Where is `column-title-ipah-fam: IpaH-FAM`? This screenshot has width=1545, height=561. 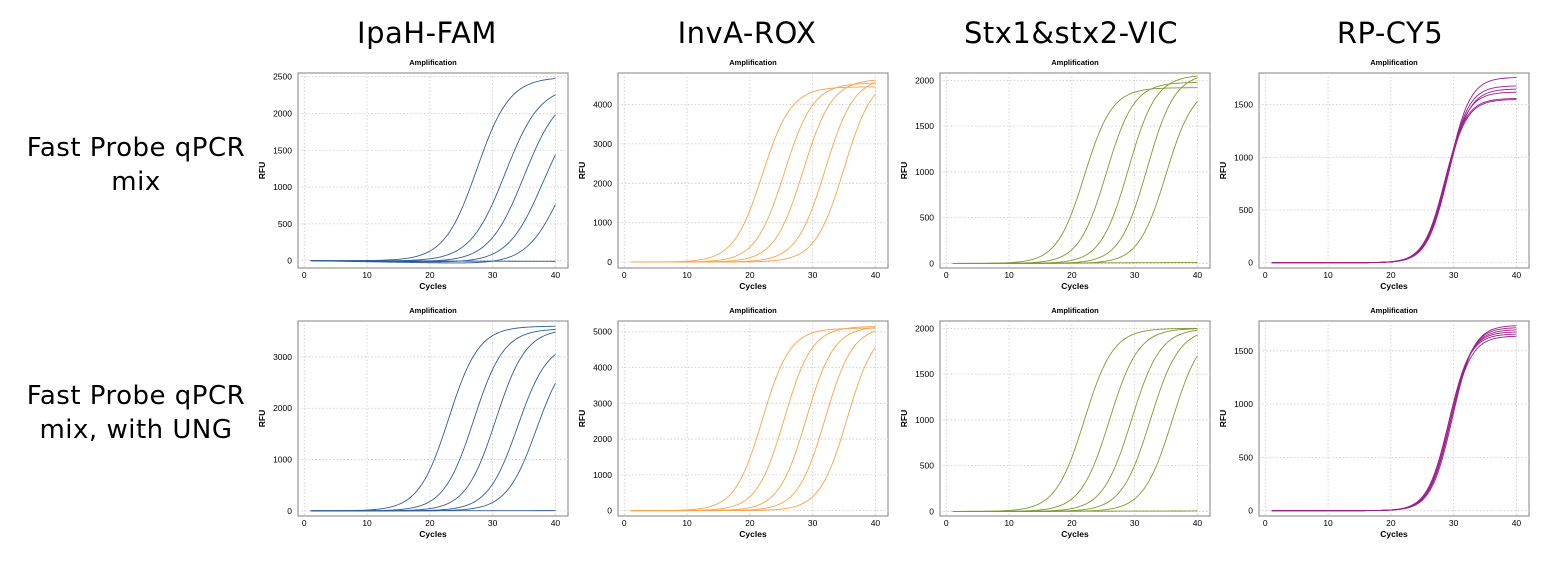
column-title-ipah-fam: IpaH-FAM is located at coordinates (427, 33).